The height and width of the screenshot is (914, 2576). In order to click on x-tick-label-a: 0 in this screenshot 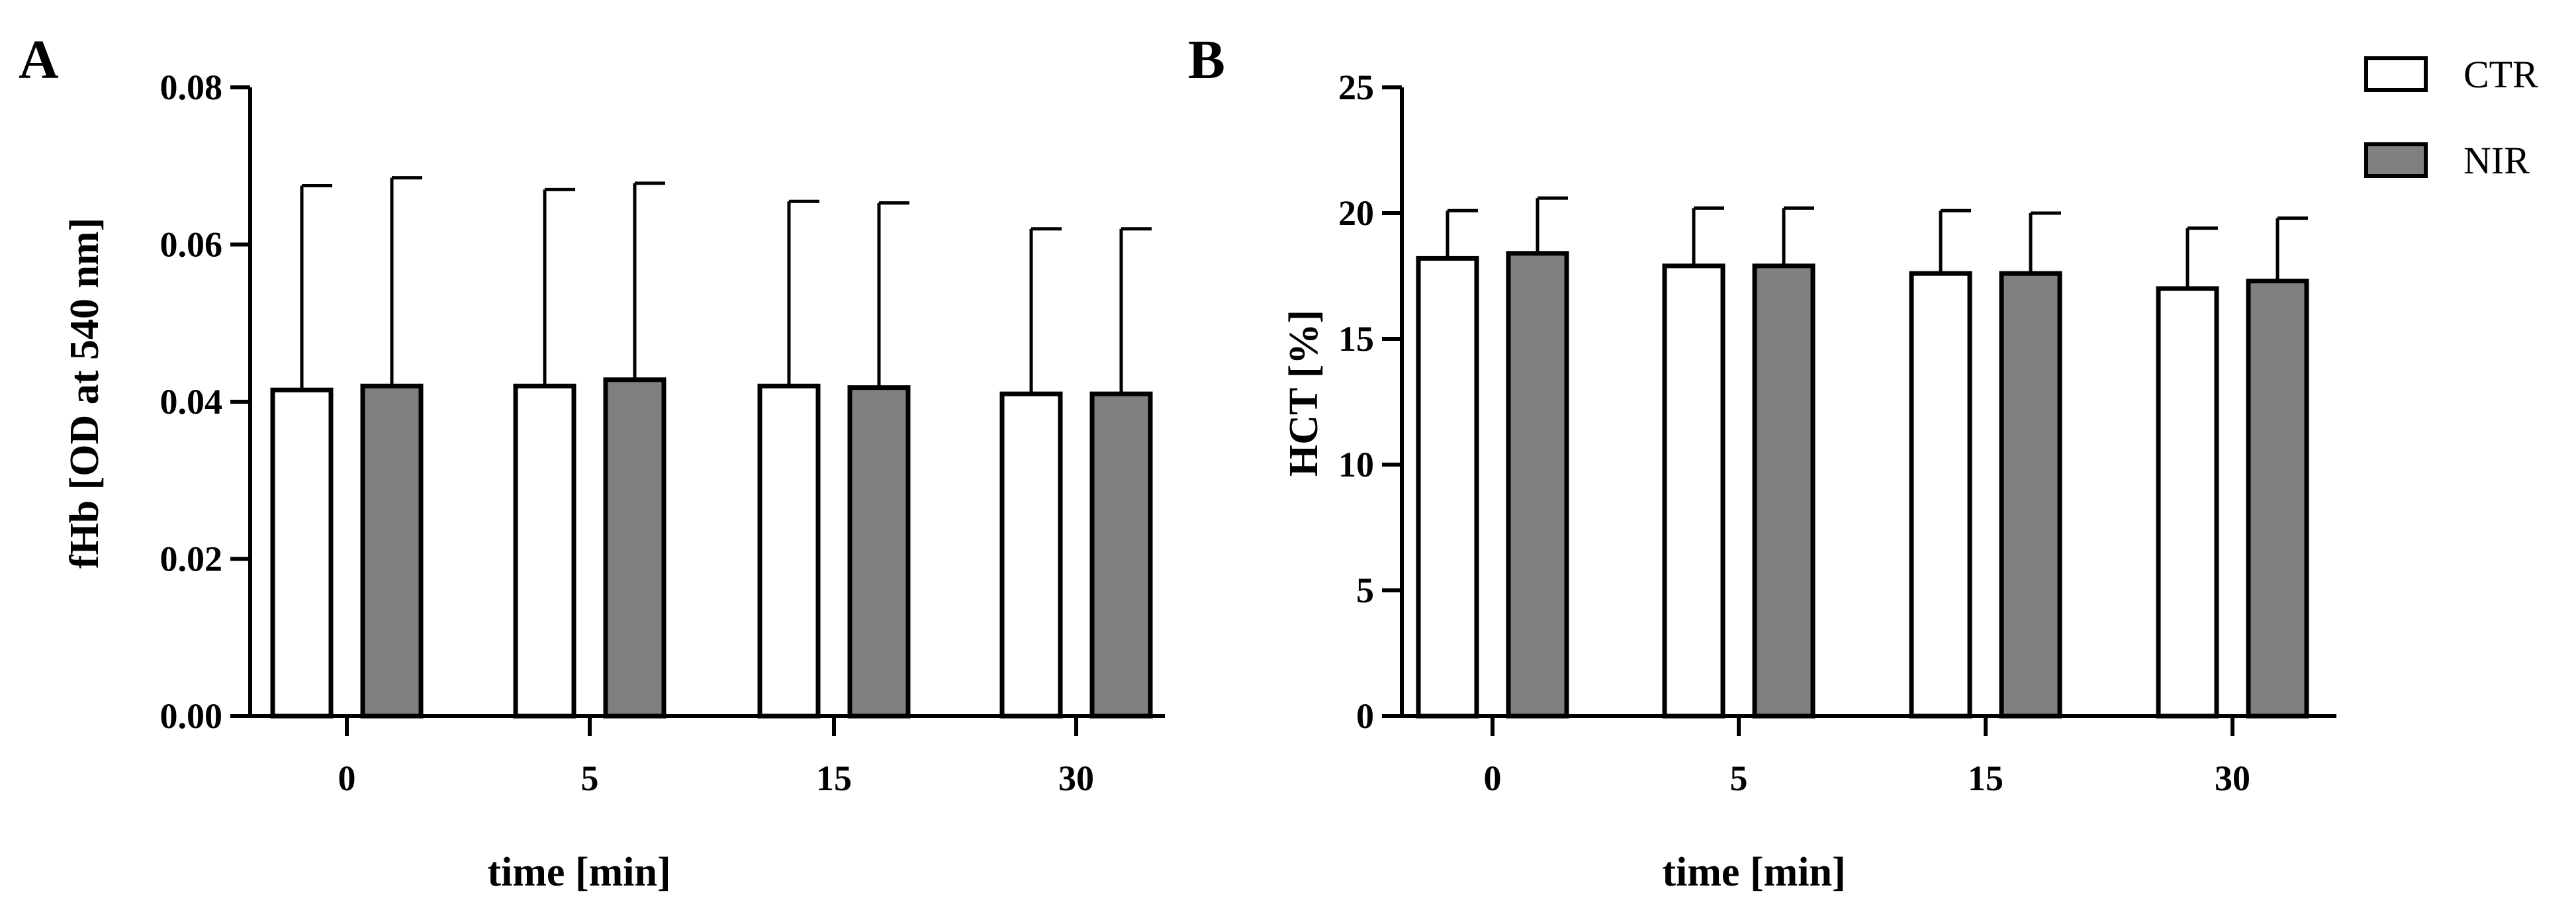, I will do `click(347, 778)`.